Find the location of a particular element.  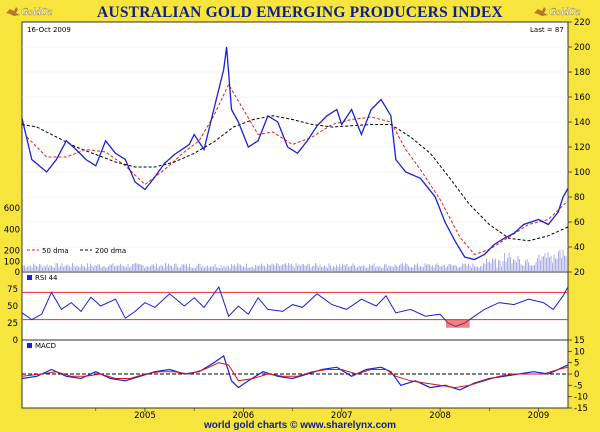

volume-tick-label: 400 is located at coordinates (12, 230).